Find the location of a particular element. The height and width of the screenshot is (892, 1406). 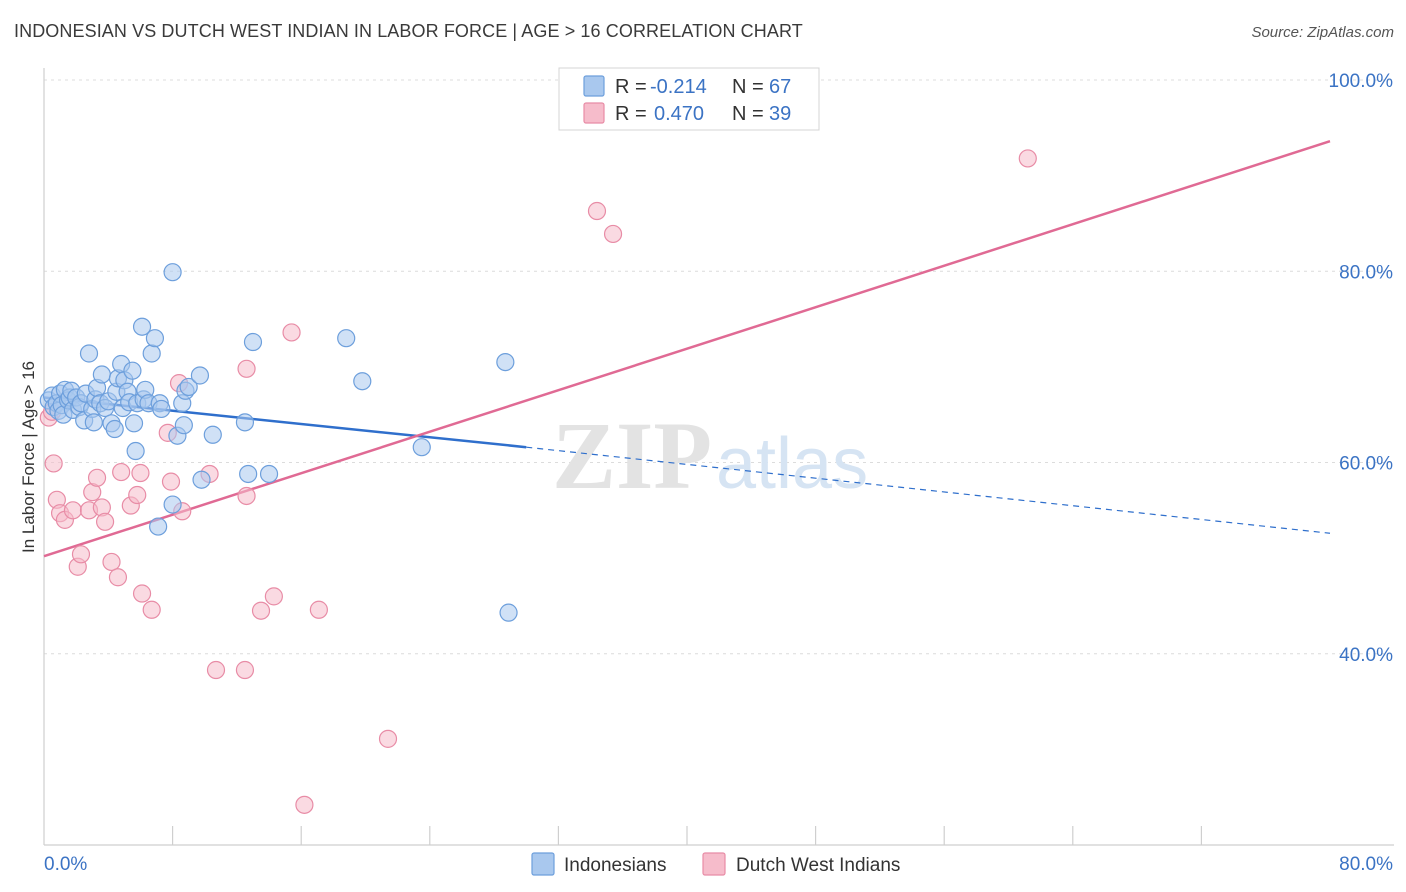

trend-line-indonesians-extension is located at coordinates (928, 490).